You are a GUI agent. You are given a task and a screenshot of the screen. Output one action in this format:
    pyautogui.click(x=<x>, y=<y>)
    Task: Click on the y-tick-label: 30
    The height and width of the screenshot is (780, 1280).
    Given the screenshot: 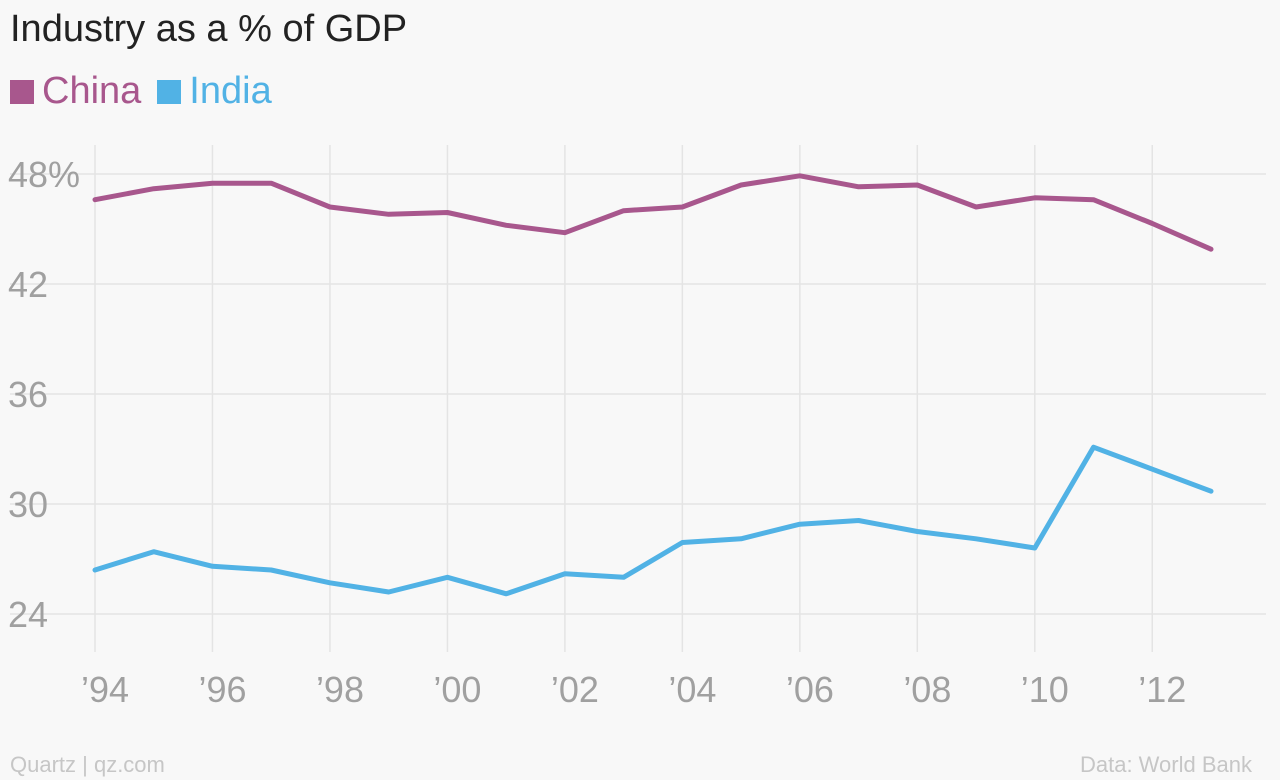 What is the action you would take?
    pyautogui.click(x=28, y=504)
    